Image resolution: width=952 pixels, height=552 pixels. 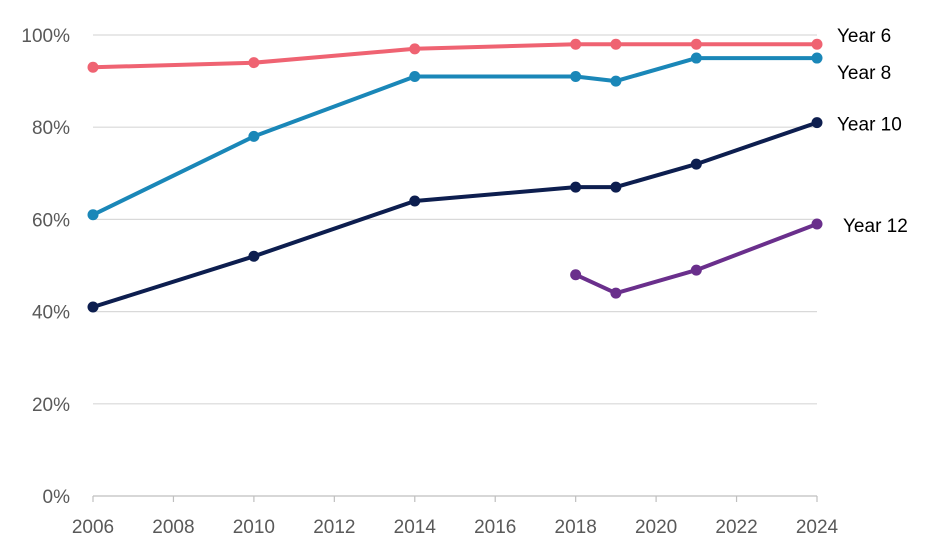 I want to click on x-tick-label: 2022, so click(x=736, y=527).